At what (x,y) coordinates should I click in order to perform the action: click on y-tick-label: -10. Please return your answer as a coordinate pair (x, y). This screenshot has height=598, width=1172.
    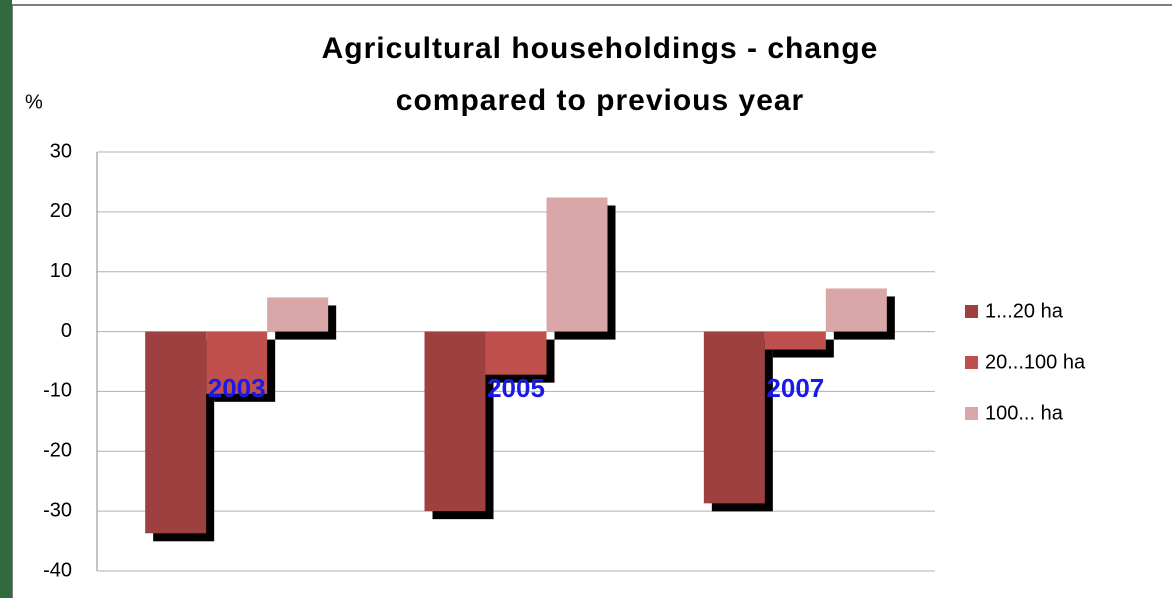
    Looking at the image, I should click on (57, 391).